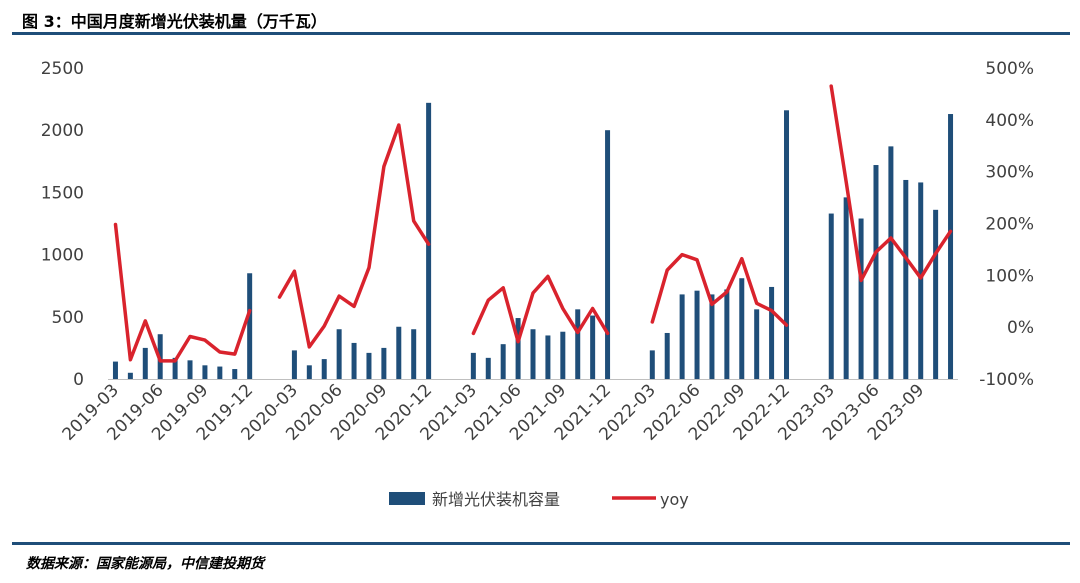  I want to click on data-source-note: 数据来源：国家能源局，中信建投期货, so click(145, 564).